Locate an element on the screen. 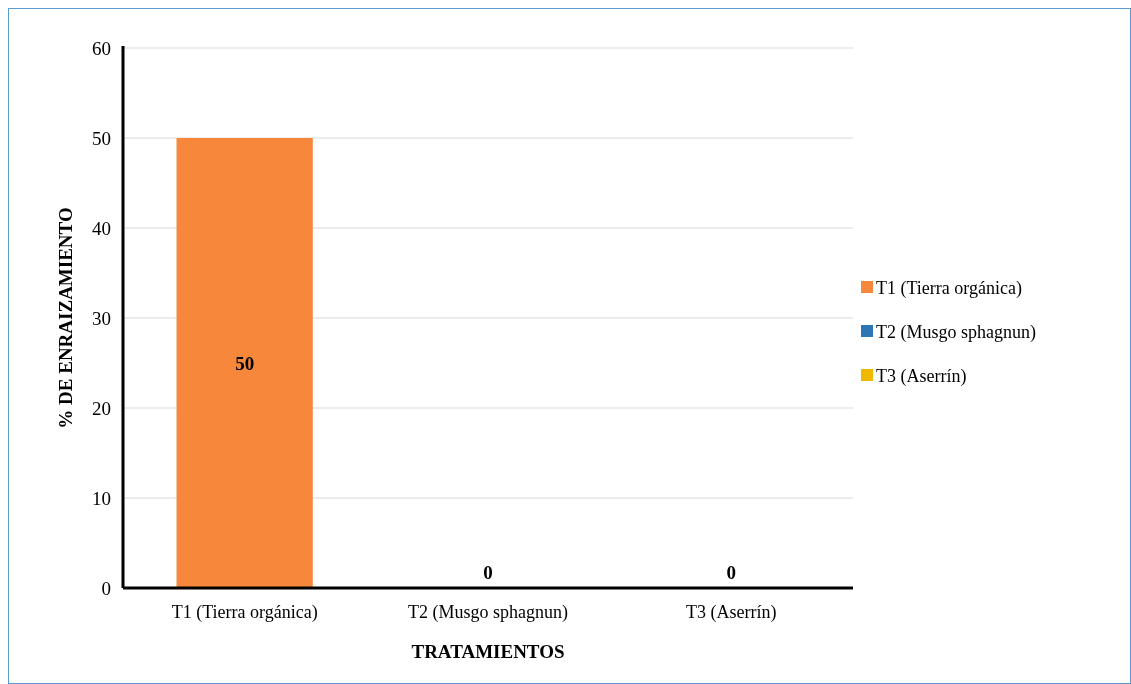 This screenshot has height=684, width=1131. y-tick-label: 10 is located at coordinates (101, 498).